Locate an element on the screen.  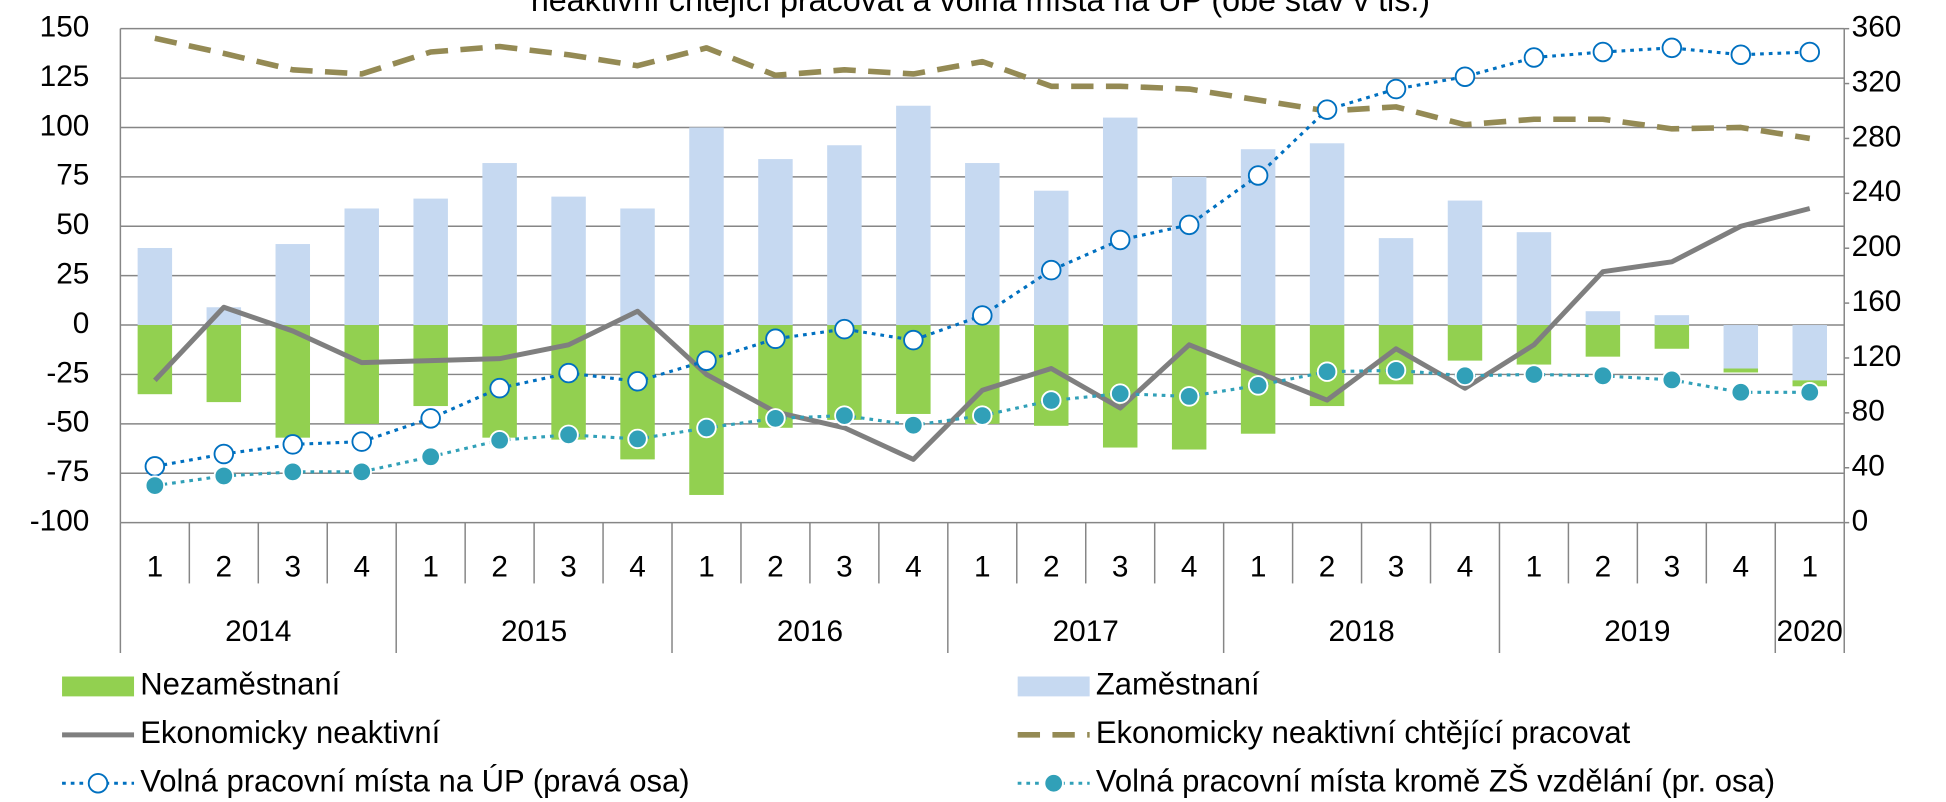
year-label: 2017 is located at coordinates (1086, 631).